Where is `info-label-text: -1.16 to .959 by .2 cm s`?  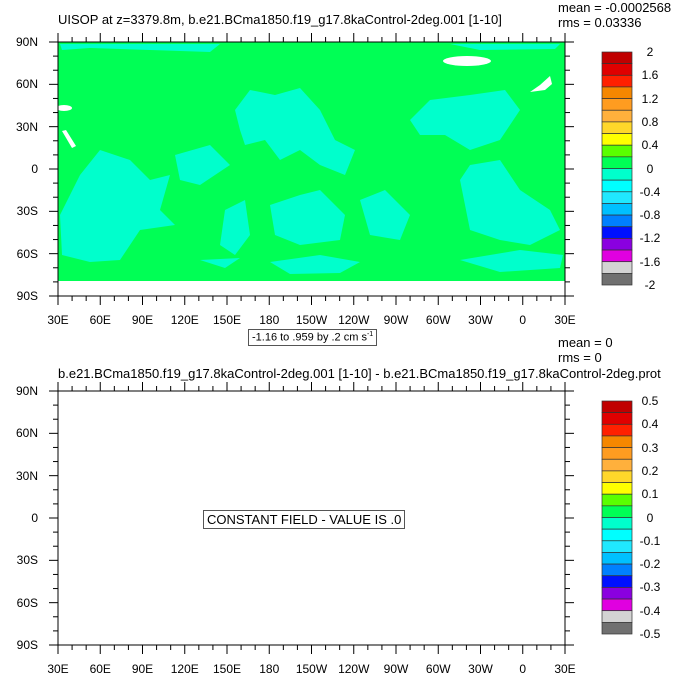 info-label-text: -1.16 to .959 by .2 cm s is located at coordinates (309, 337).